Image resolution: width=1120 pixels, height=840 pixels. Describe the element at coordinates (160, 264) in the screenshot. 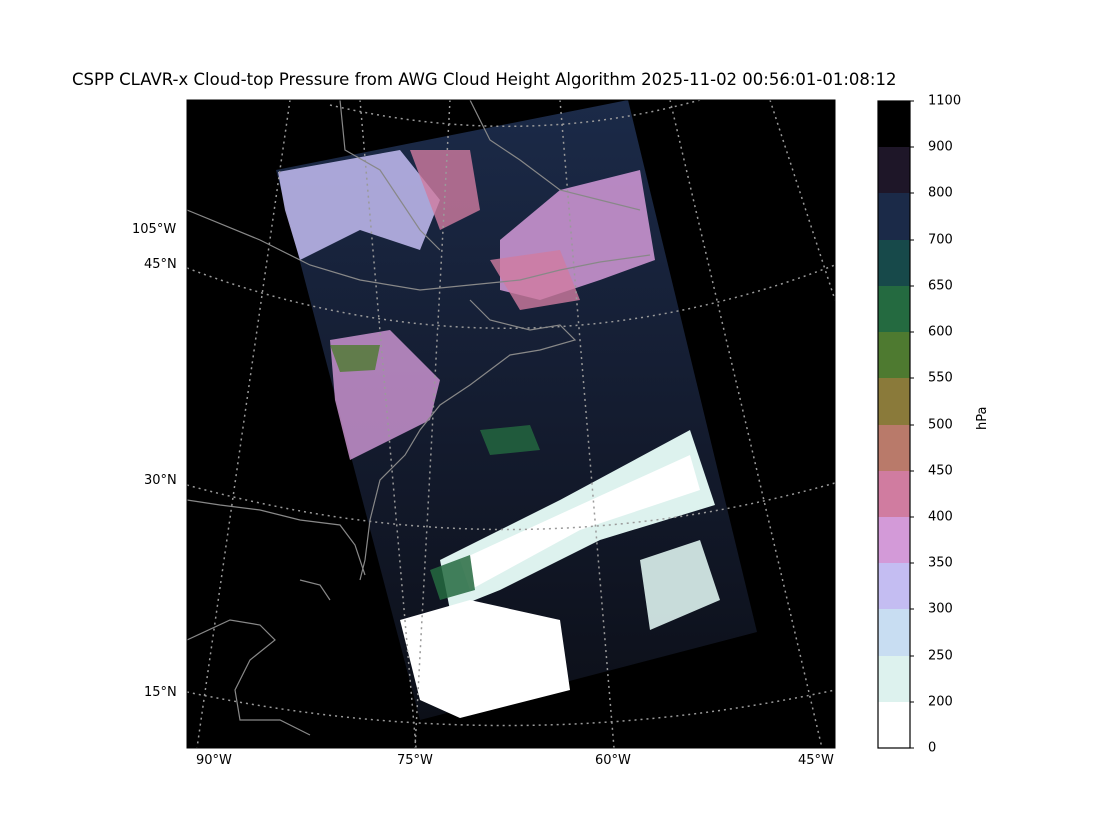

I see `lat-label-45n: 45°N` at that location.